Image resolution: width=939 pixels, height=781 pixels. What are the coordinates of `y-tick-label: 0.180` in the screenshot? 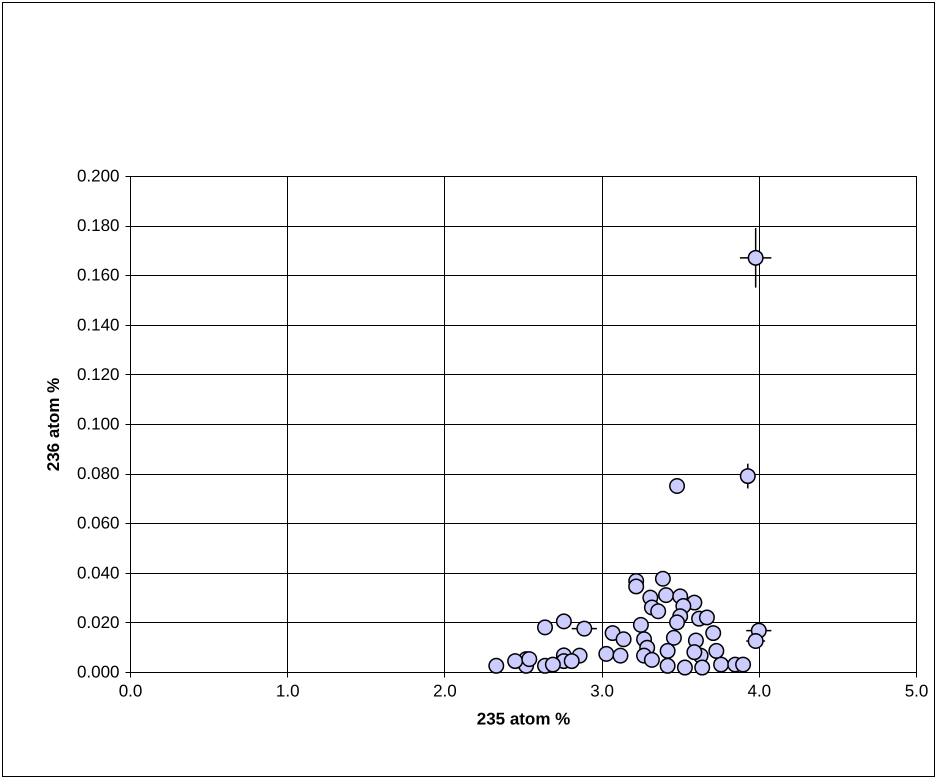 It's located at (98, 226).